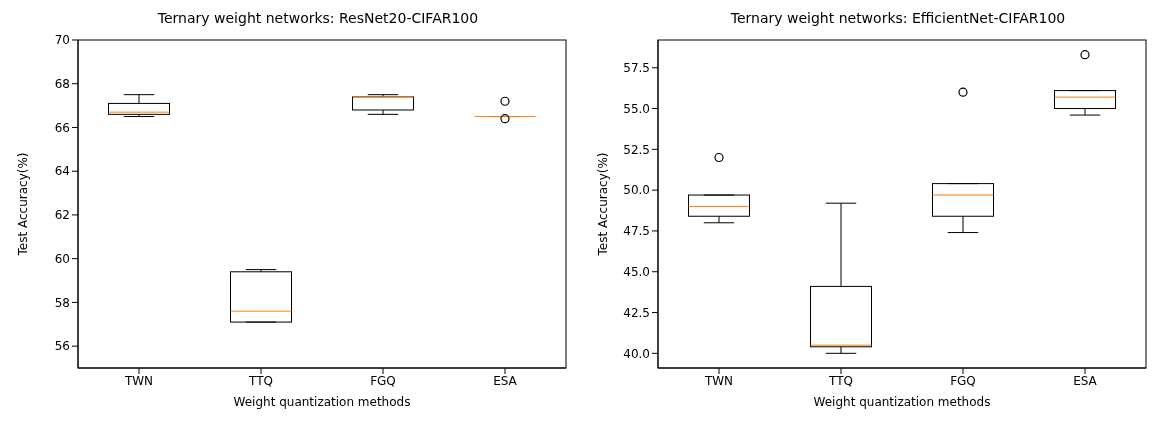  I want to click on y-tick-label: 47.5, so click(636, 231).